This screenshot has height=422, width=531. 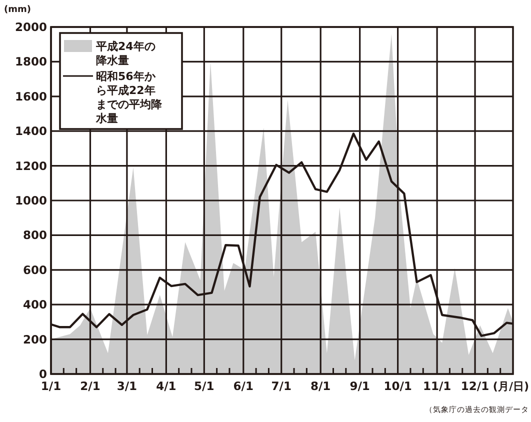 What do you see at coordinates (437, 386) in the screenshot?
I see `x-tick-label: 11/1` at bounding box center [437, 386].